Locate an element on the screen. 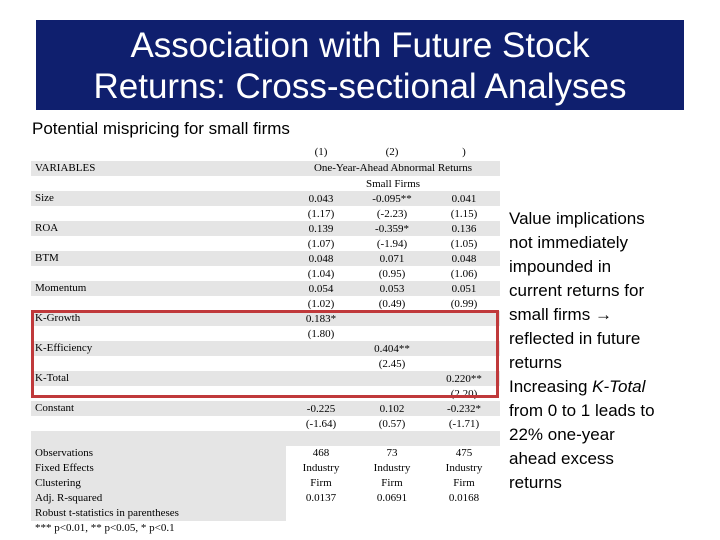 This screenshot has height=540, width=720. cell-observations-1: 468 is located at coordinates (321, 453).